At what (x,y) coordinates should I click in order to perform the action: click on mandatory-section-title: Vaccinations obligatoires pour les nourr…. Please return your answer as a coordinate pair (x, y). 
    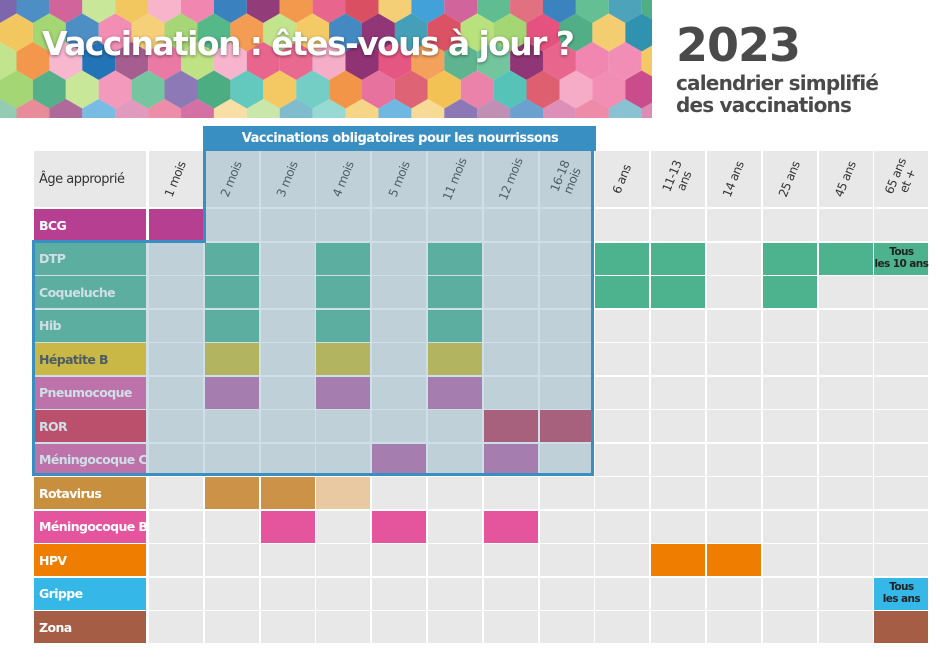
    Looking at the image, I should click on (400, 138).